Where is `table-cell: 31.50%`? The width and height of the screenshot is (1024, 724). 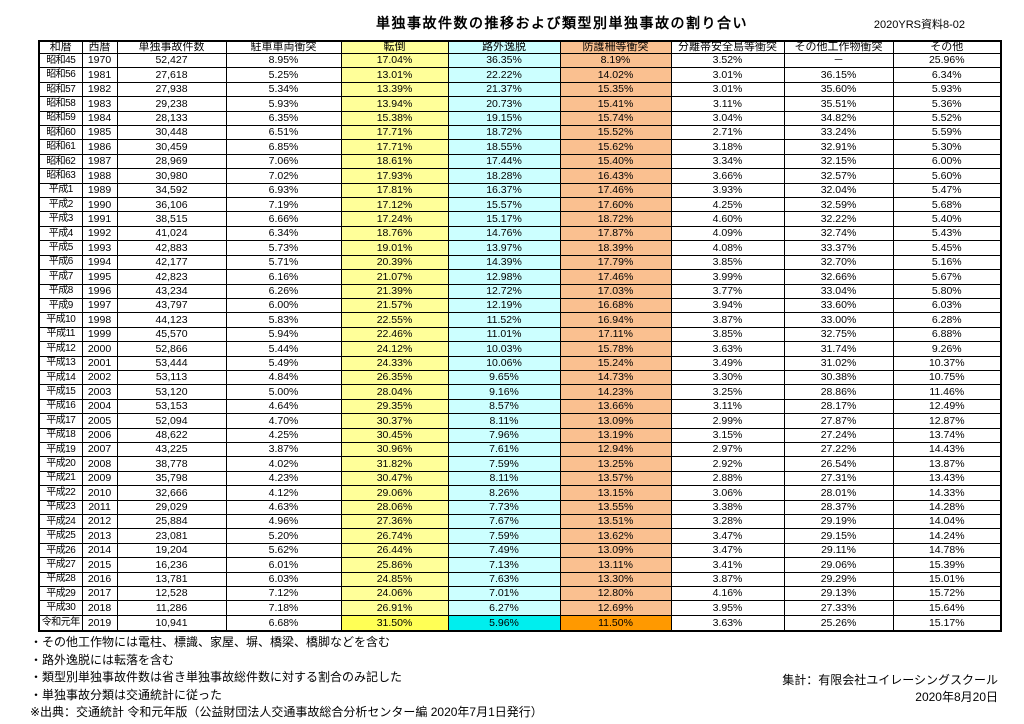
table-cell: 31.50% is located at coordinates (394, 623).